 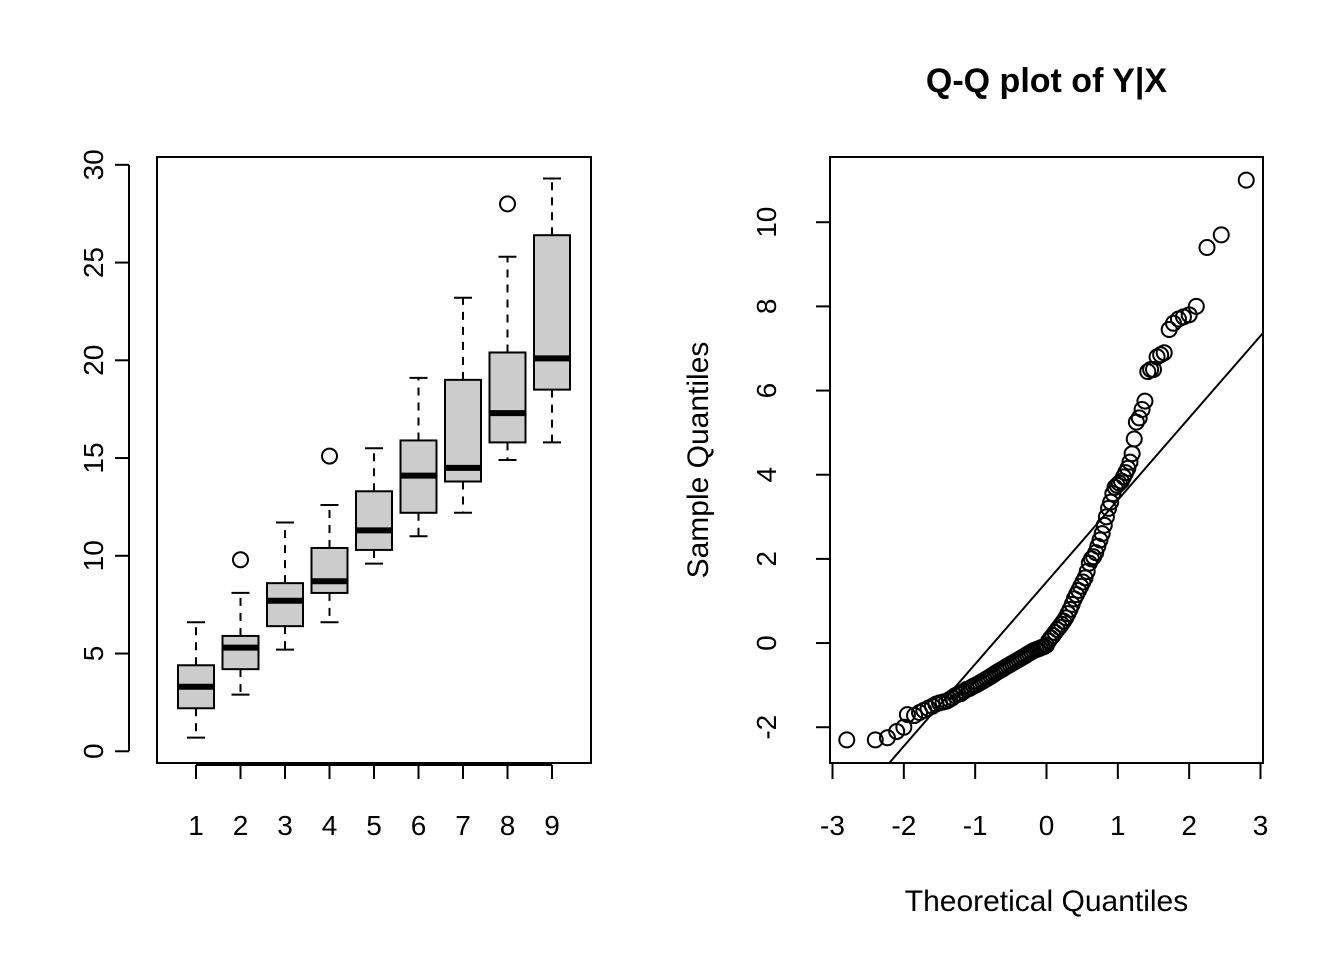 What do you see at coordinates (285, 825) in the screenshot?
I see `boxplot-x-tick-label: 3` at bounding box center [285, 825].